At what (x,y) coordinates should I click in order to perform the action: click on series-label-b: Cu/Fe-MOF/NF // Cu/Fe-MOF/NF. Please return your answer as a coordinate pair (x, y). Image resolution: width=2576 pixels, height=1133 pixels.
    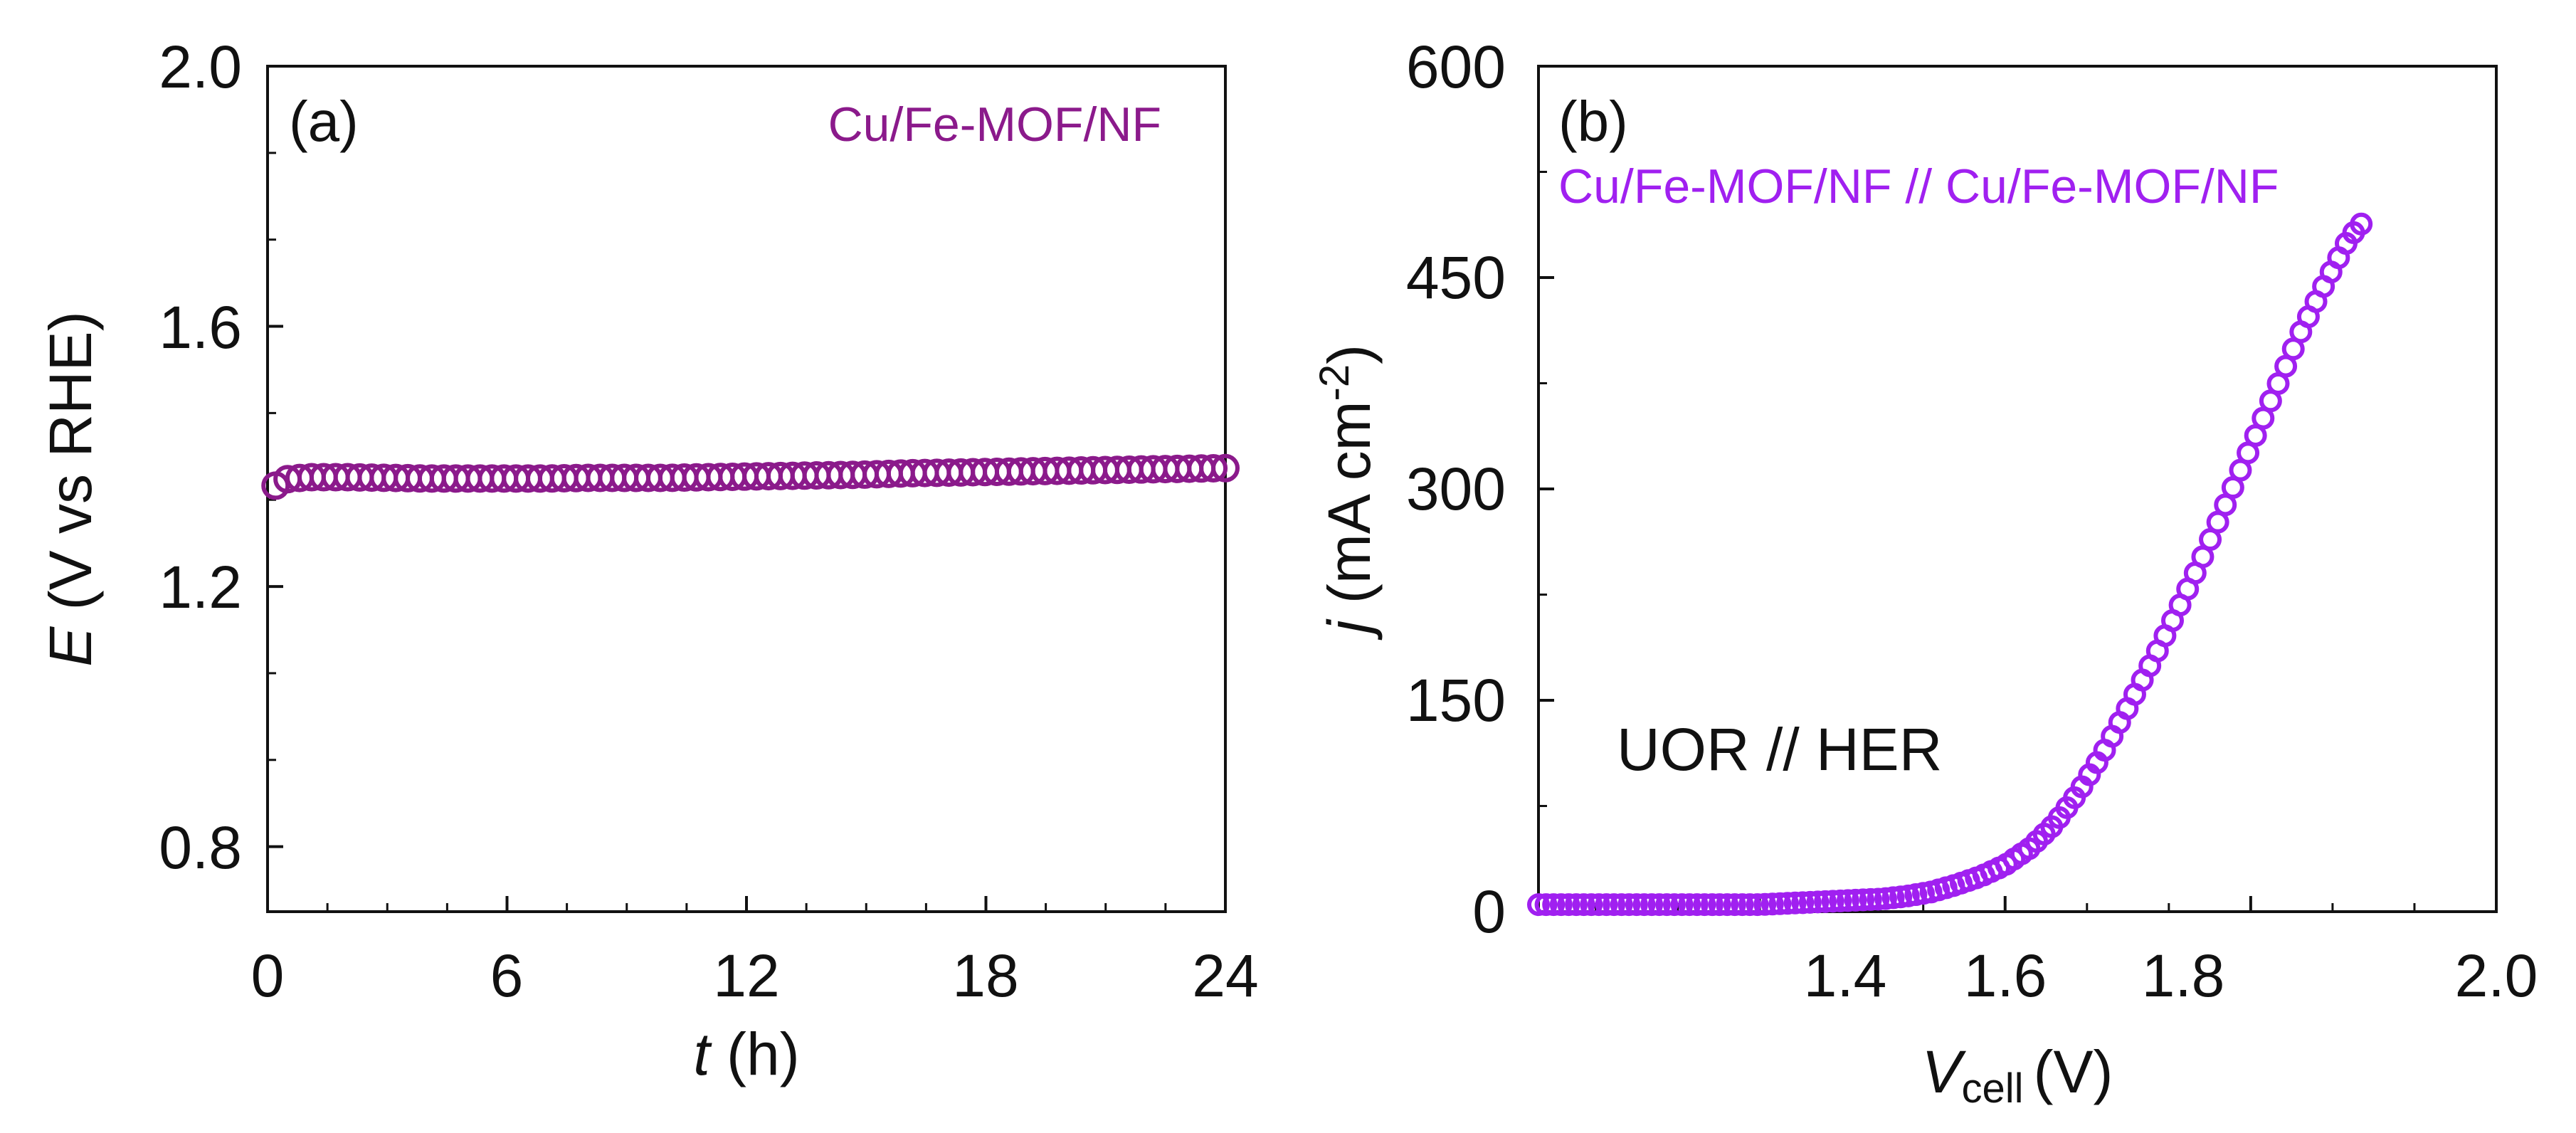
    Looking at the image, I should click on (1918, 186).